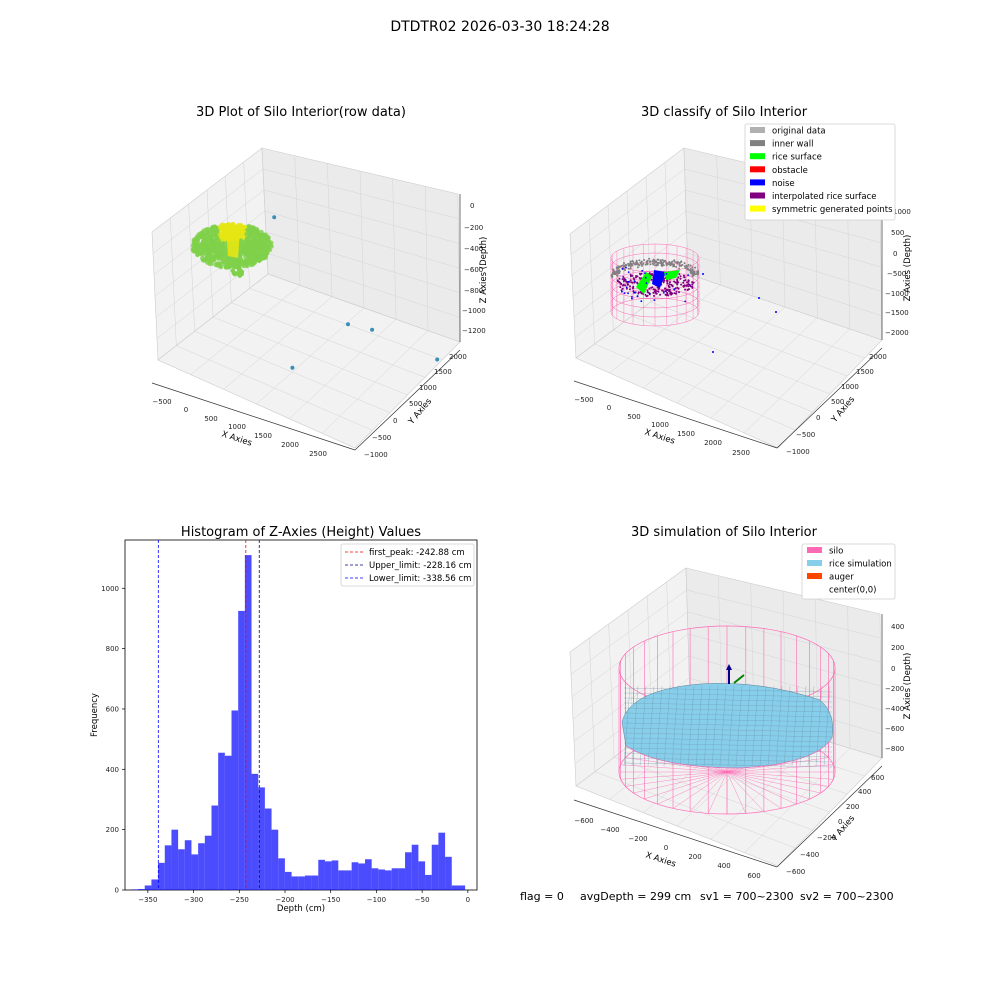 The width and height of the screenshot is (1000, 1000). Describe the element at coordinates (95, 715) in the screenshot. I see `histogram-y-axis-label: Frequency` at that location.